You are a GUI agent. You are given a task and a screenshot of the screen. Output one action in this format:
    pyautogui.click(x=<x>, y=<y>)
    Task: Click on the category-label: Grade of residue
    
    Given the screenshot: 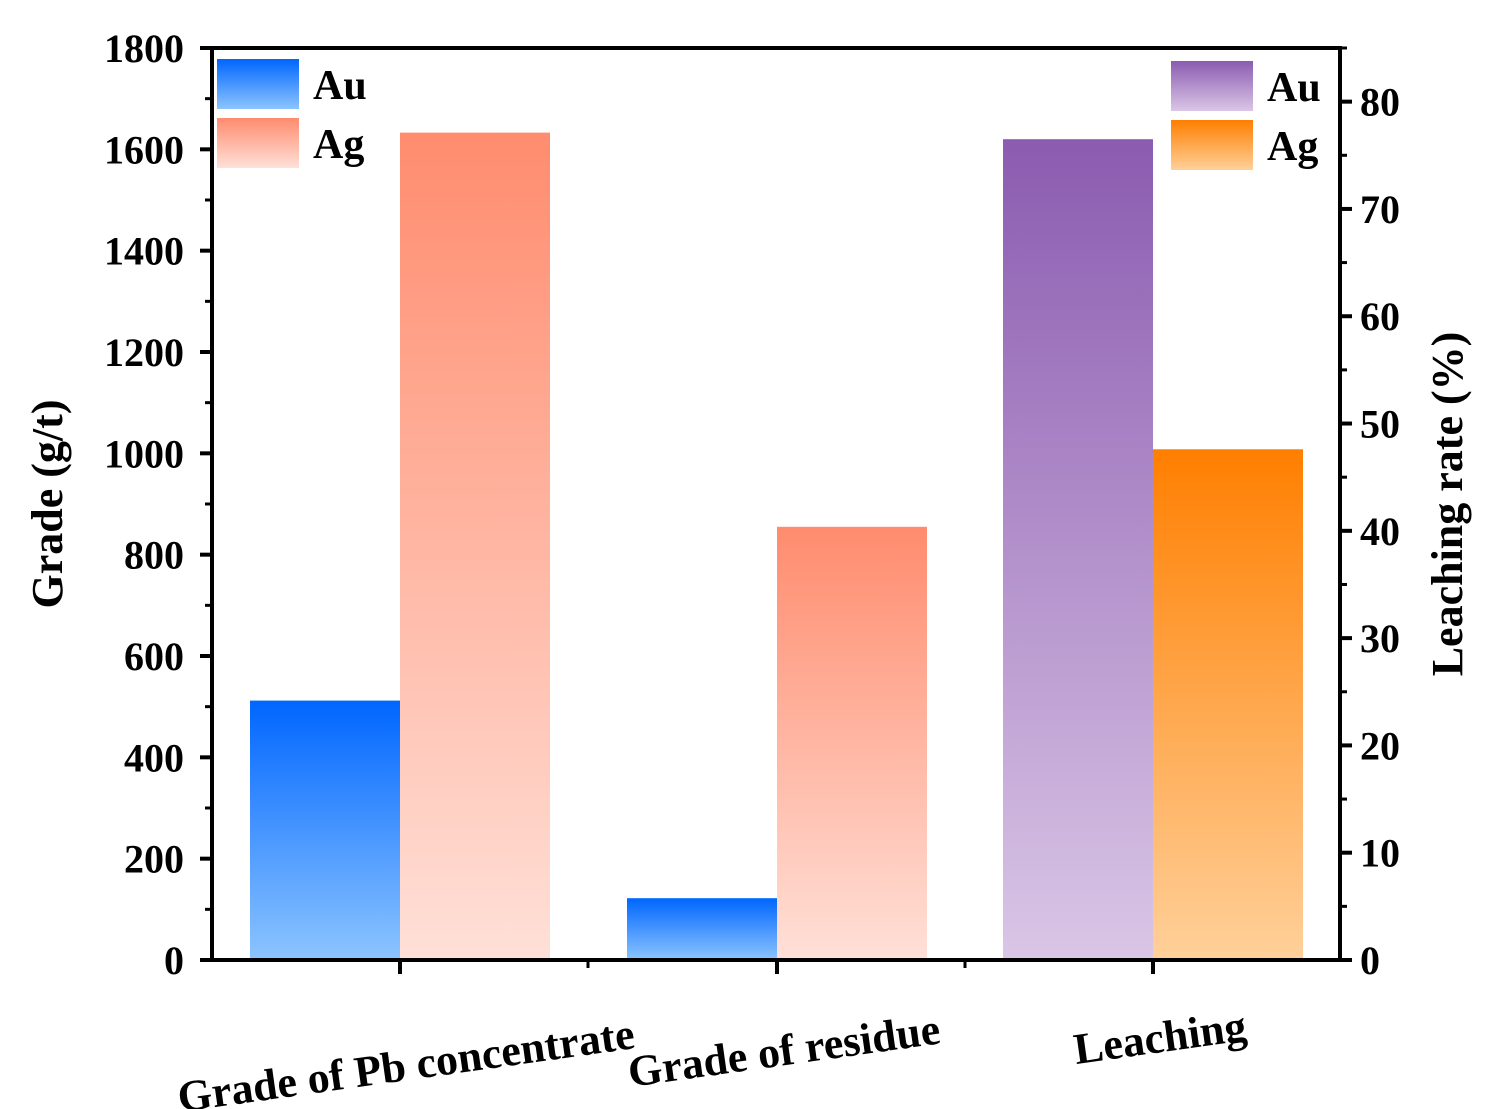 What is the action you would take?
    pyautogui.click(x=784, y=1050)
    